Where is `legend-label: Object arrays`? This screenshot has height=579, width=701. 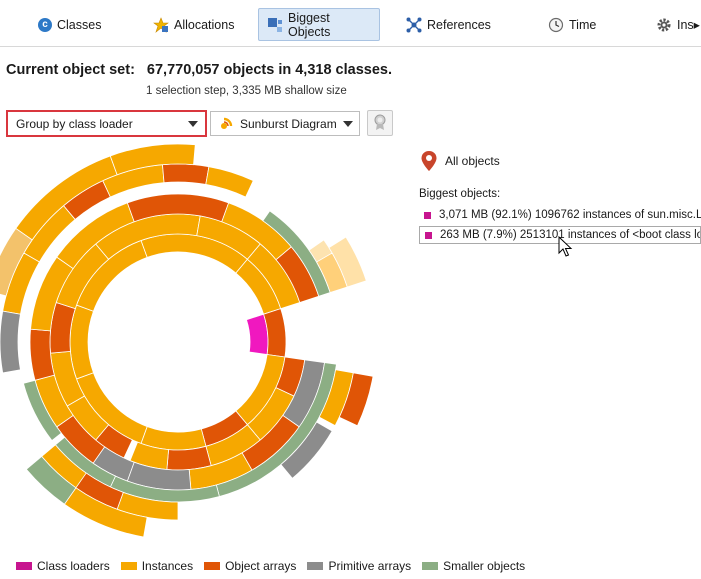 legend-label: Object arrays is located at coordinates (261, 566).